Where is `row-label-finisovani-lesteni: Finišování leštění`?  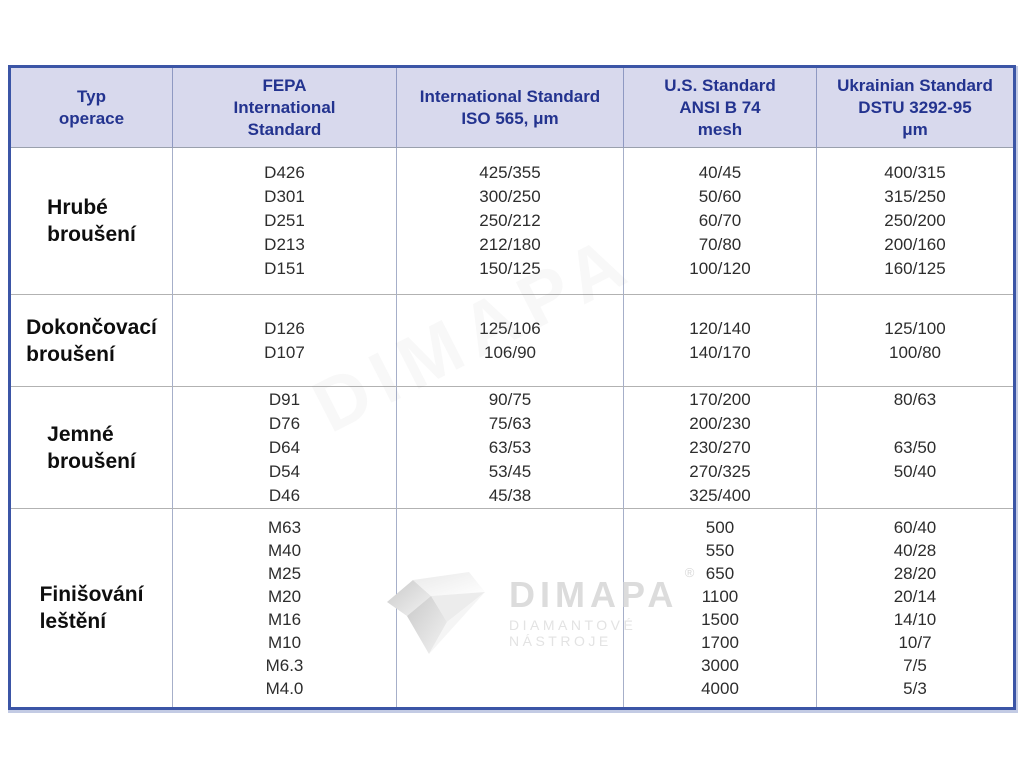
row-label-finisovani-lesteni: Finišování leštění is located at coordinates (92, 608).